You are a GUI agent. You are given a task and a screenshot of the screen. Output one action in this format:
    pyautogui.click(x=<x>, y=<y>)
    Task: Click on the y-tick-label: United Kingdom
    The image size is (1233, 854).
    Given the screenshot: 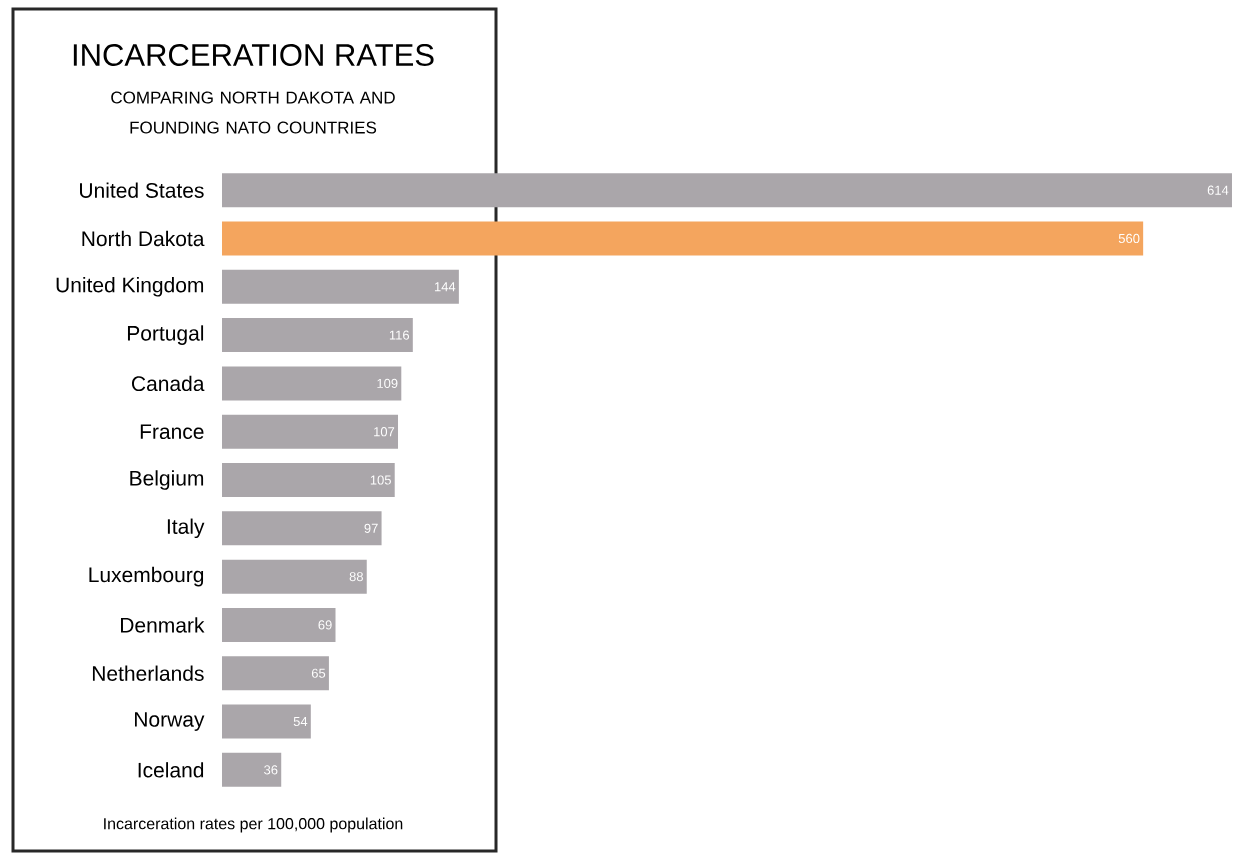 What is the action you would take?
    pyautogui.click(x=130, y=287)
    